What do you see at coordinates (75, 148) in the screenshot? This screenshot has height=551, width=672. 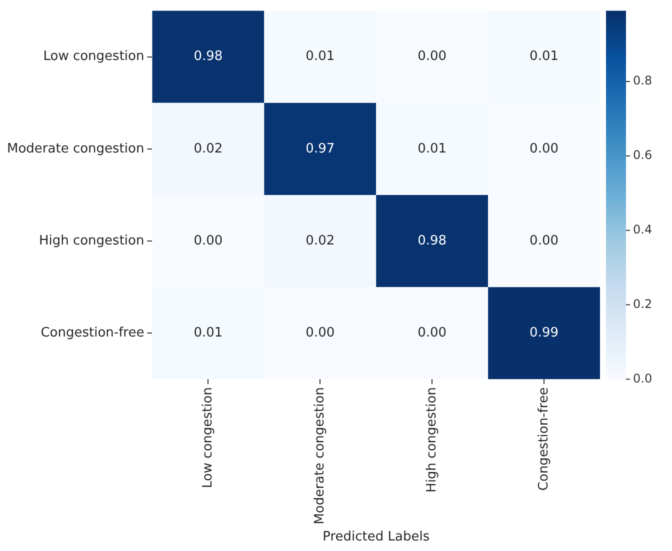 I see `y-tick-label: Moderate congestion` at bounding box center [75, 148].